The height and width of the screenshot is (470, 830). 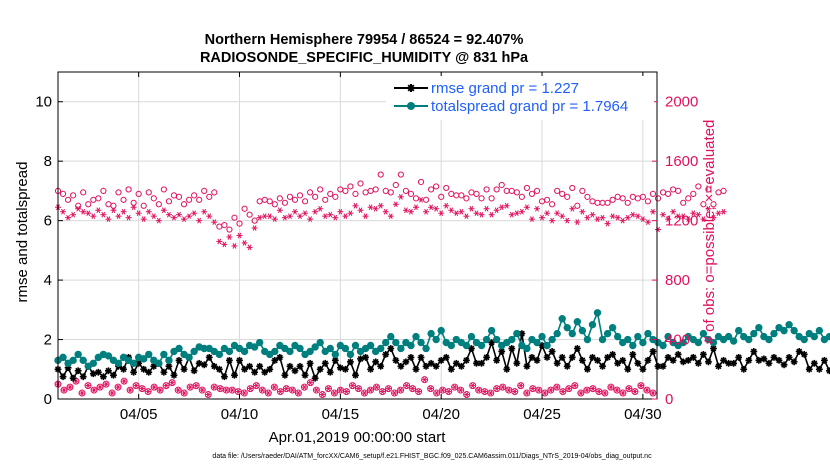 I want to click on x-tick-label: 04/15, so click(x=341, y=414).